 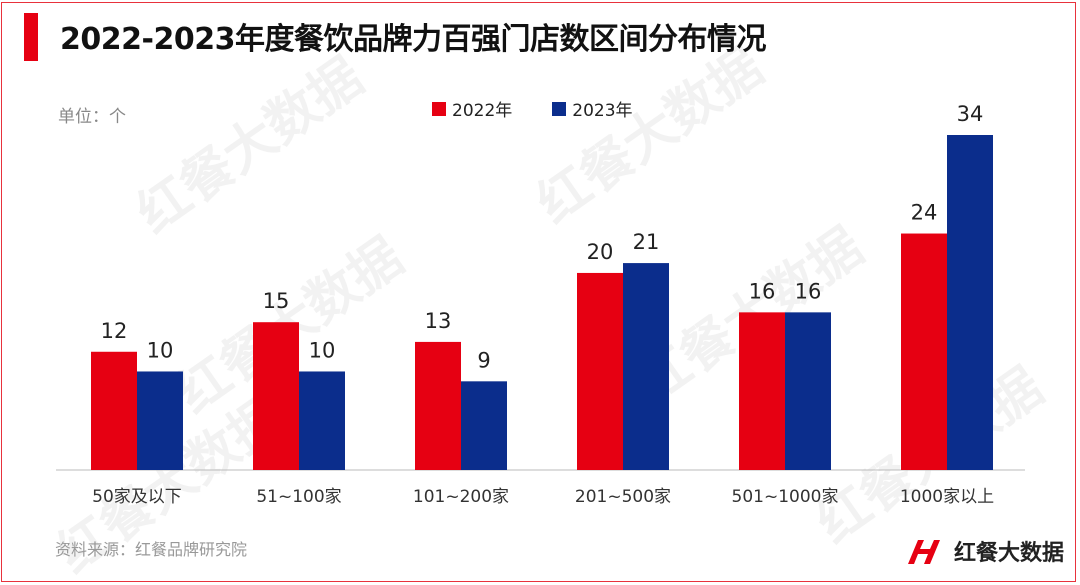 I want to click on source-note: 资料来源：红餐品牌研究院, so click(x=151, y=549).